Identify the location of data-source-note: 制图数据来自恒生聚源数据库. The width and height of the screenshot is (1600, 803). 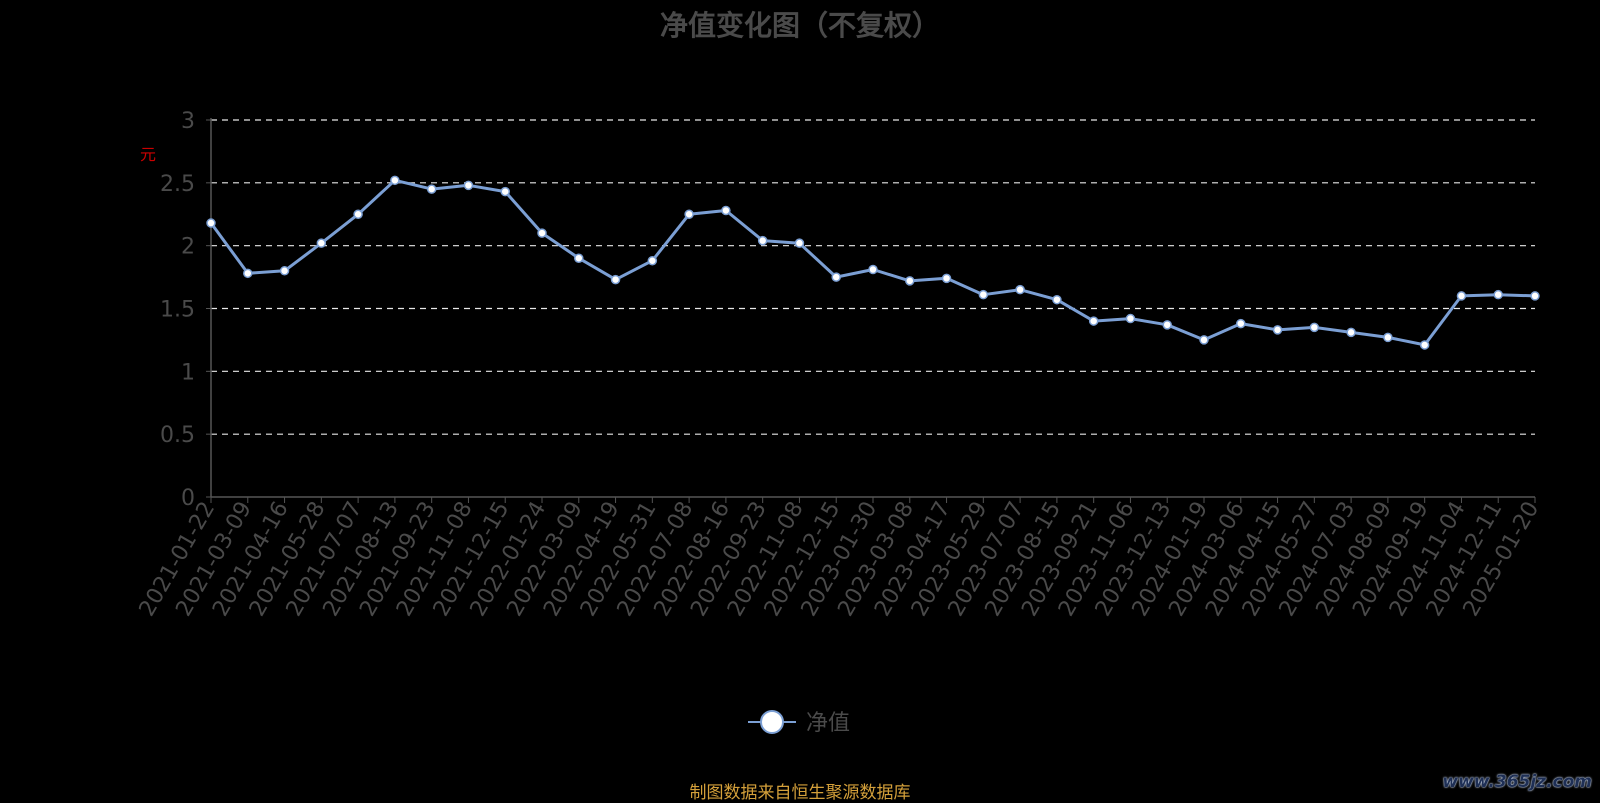
(800, 793).